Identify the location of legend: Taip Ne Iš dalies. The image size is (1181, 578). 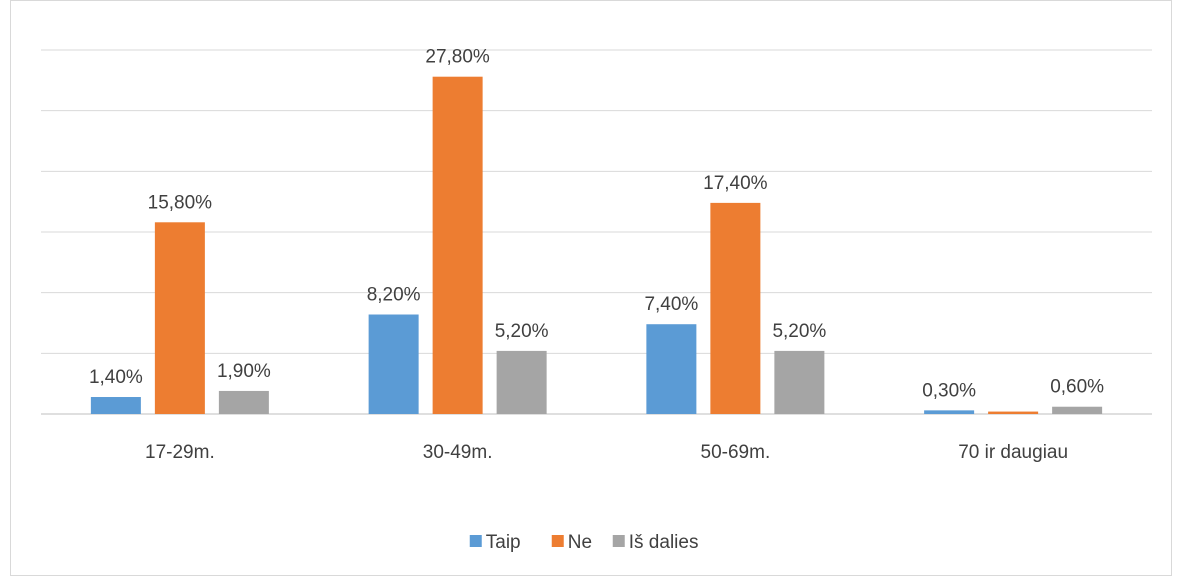
(584, 542).